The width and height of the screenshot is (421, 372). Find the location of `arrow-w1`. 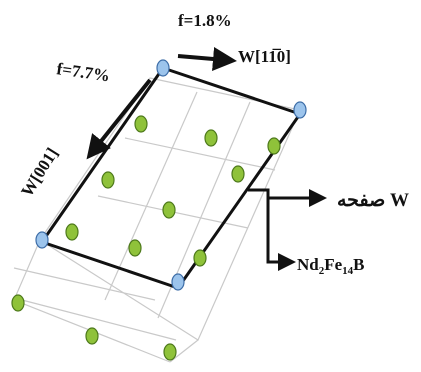

arrow-w1 is located at coordinates (207, 59).